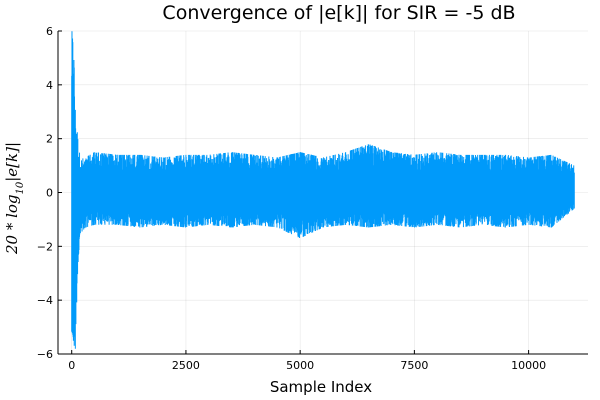 Image resolution: width=600 pixels, height=400 pixels. I want to click on y-tick-label: 4, so click(49, 85).